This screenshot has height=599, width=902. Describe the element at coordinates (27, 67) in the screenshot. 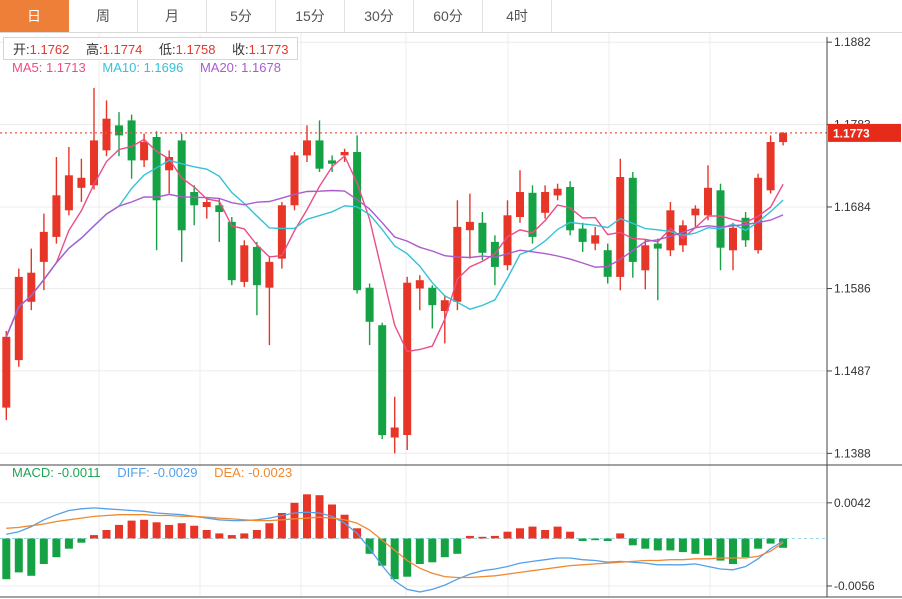

I see `ma5-label: MA5:` at that location.